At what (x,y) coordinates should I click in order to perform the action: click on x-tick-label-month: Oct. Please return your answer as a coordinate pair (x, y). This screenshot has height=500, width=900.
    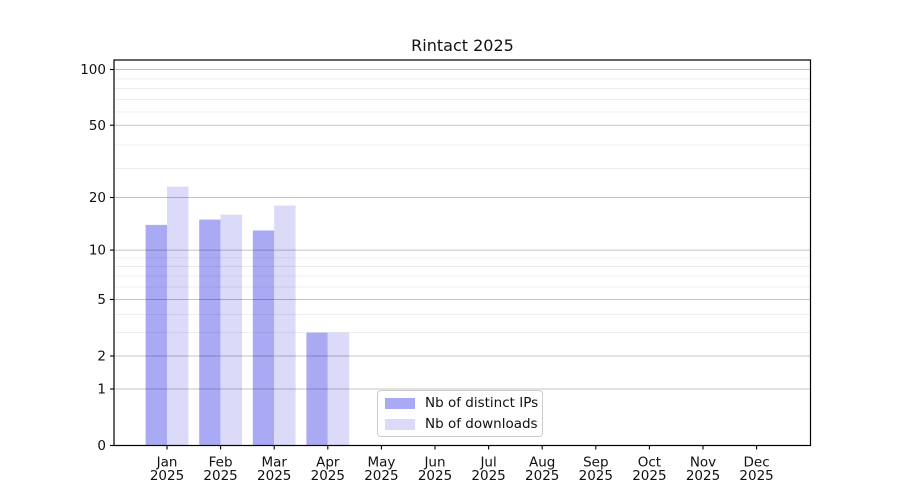
    Looking at the image, I should click on (649, 463).